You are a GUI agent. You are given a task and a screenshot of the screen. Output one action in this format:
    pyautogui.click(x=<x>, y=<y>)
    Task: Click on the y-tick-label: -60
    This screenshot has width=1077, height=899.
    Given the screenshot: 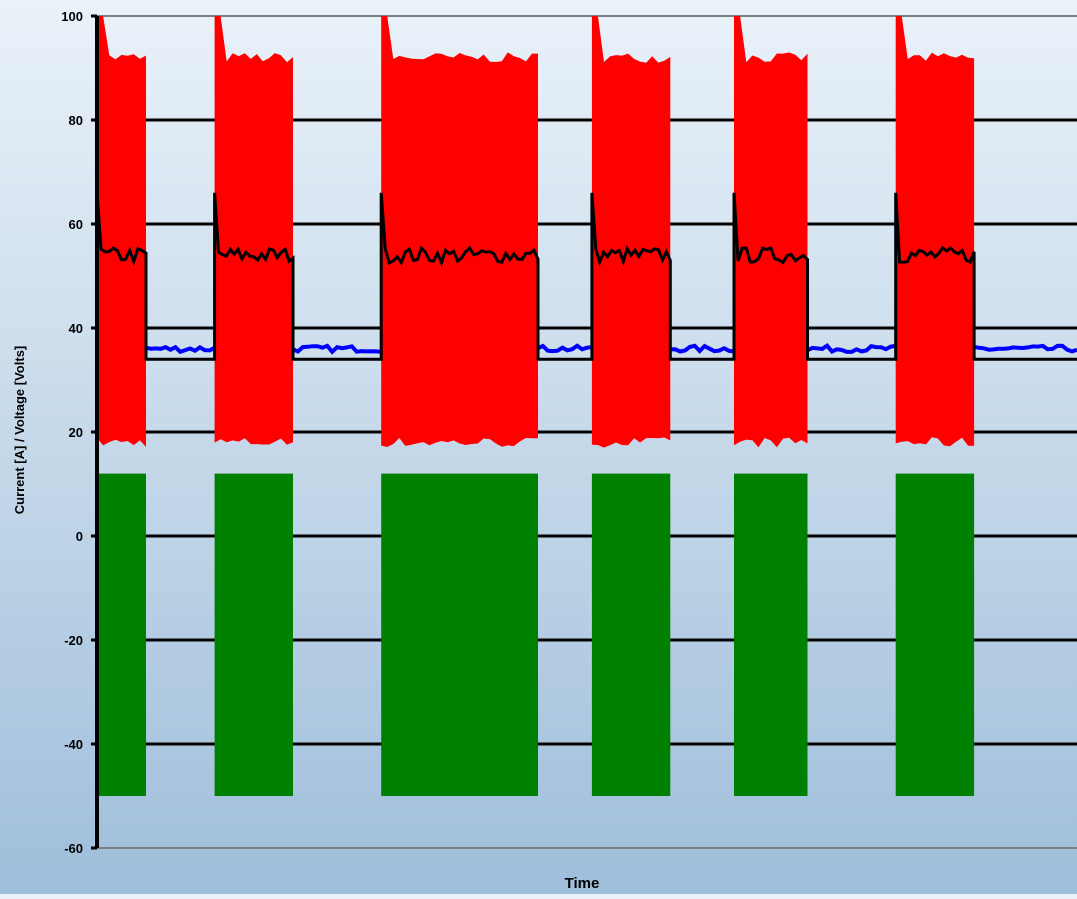 What is the action you would take?
    pyautogui.click(x=73, y=848)
    